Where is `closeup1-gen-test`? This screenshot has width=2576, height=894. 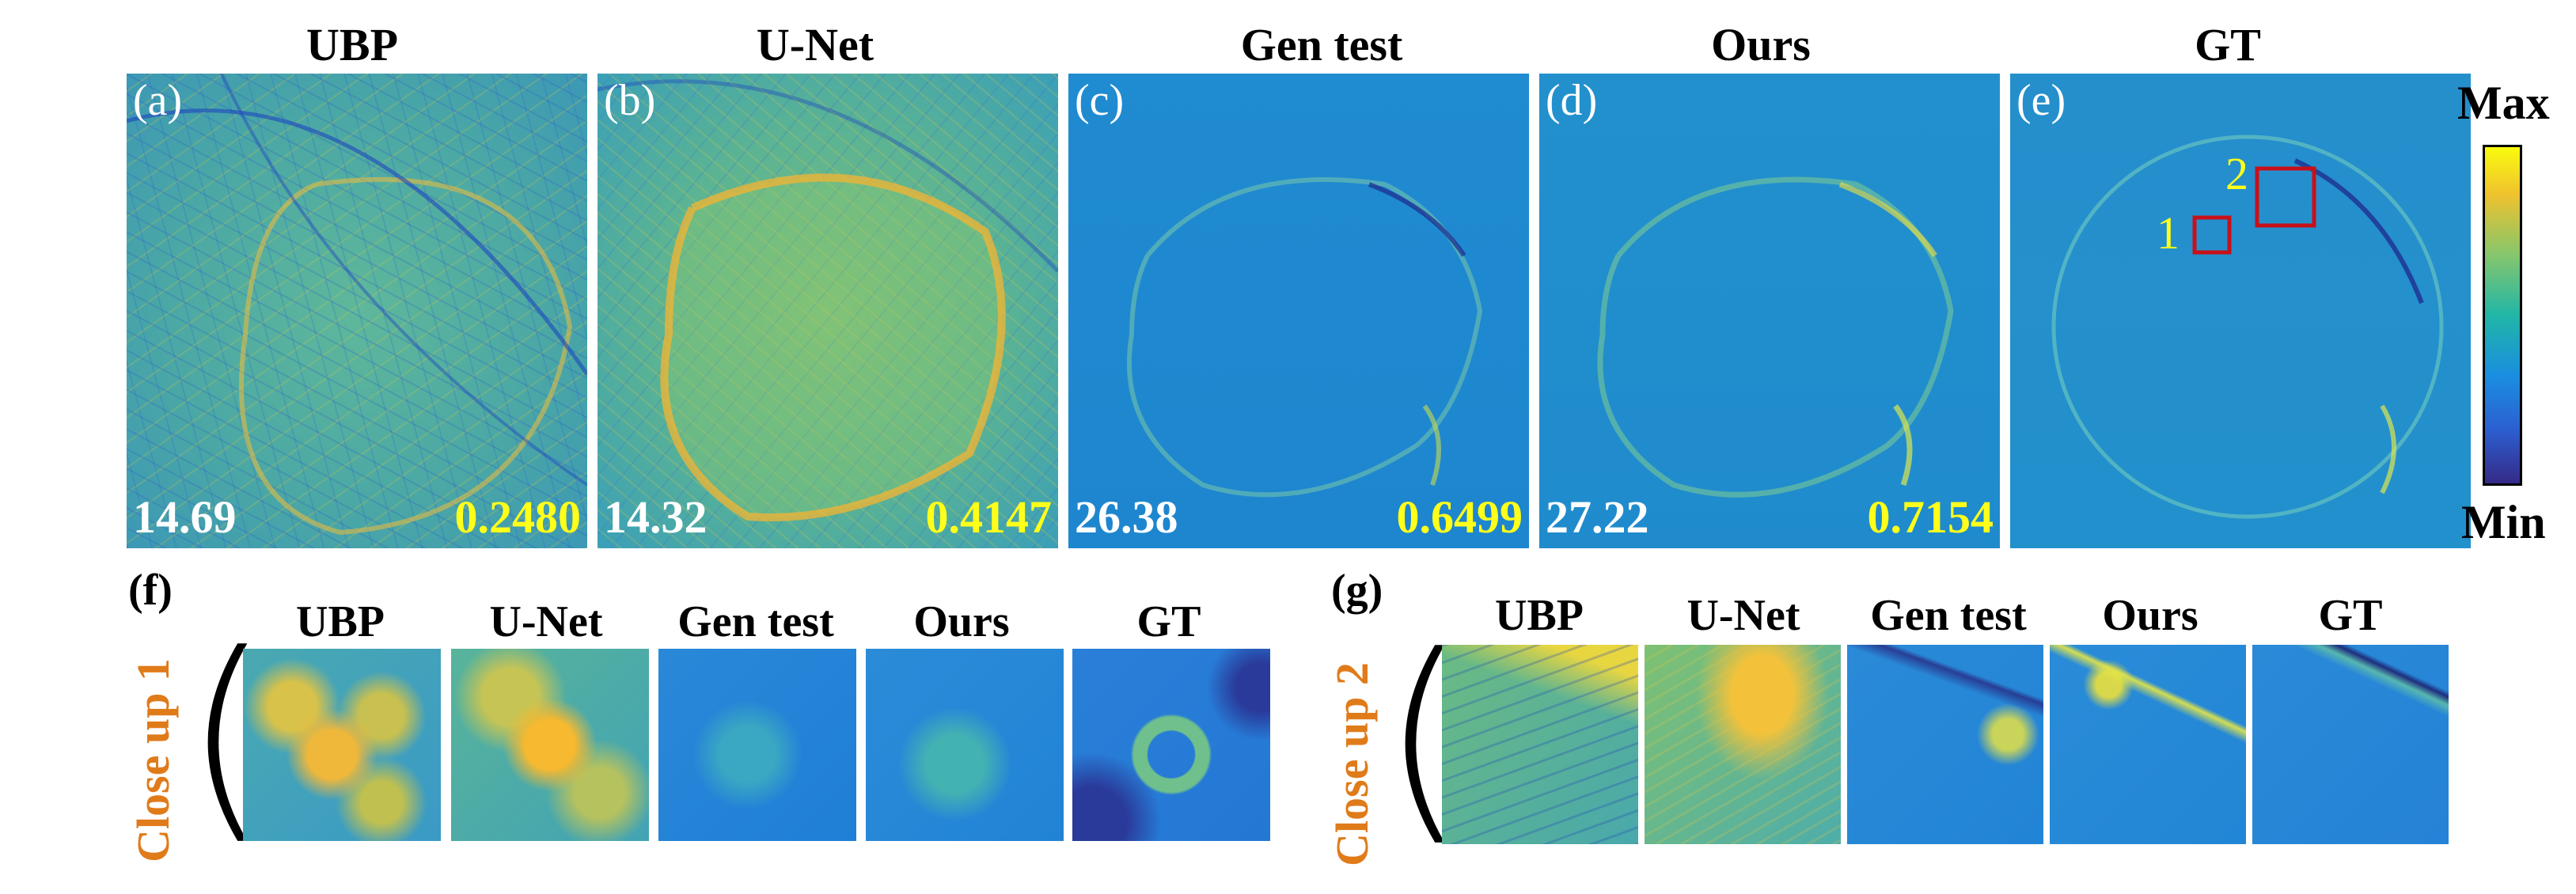 closeup1-gen-test is located at coordinates (757, 745).